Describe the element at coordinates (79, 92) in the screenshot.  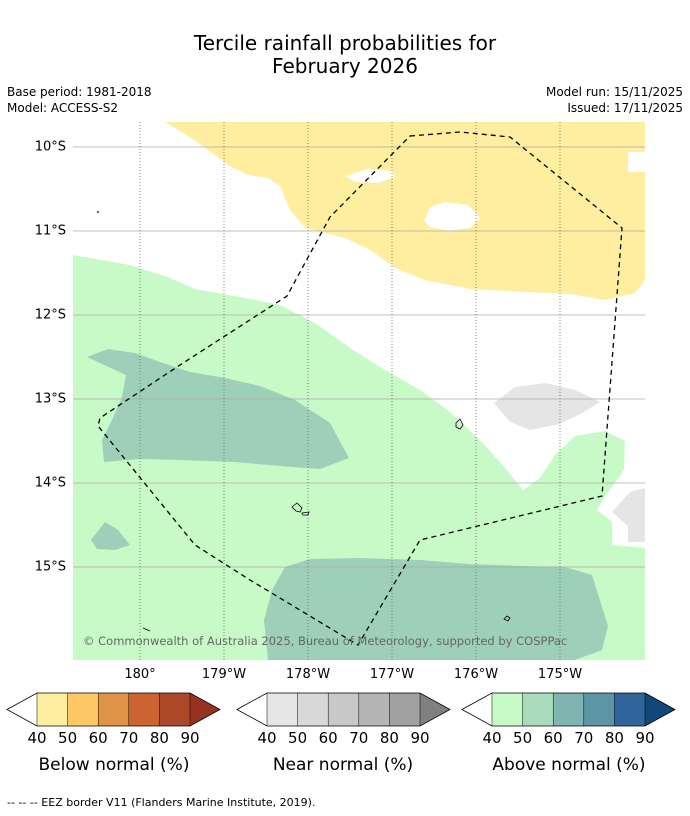
I see `base-period: Base period: 1981-2018` at that location.